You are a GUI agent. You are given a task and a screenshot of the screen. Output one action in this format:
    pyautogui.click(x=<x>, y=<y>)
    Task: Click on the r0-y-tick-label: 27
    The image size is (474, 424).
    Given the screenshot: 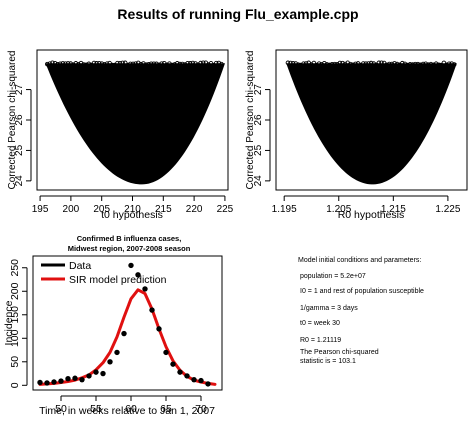 What is the action you would take?
    pyautogui.click(x=258, y=90)
    